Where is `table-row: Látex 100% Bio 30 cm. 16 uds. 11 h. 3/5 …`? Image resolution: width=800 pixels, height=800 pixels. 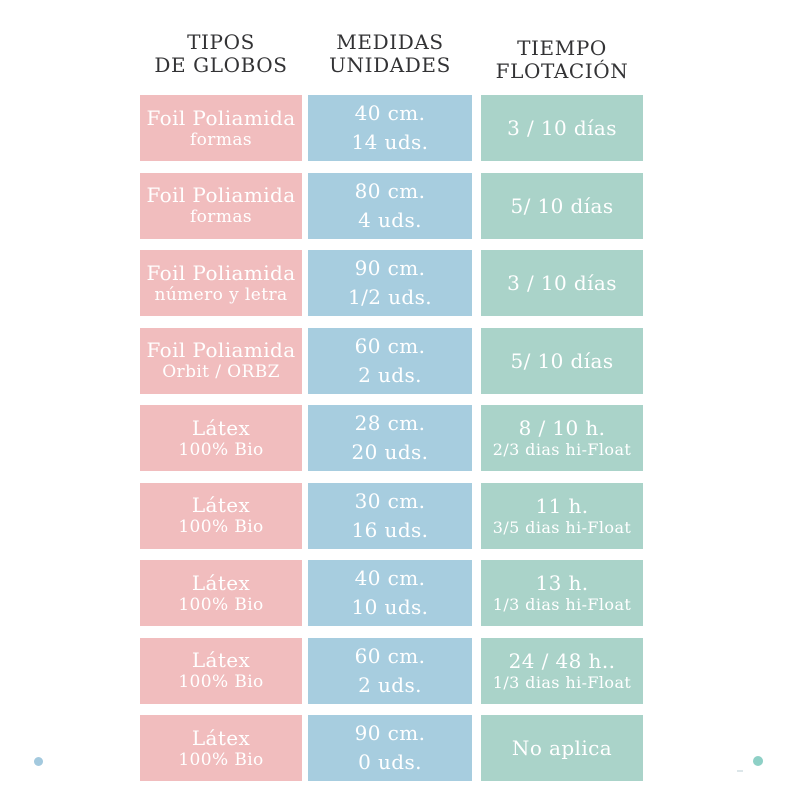 table-row: Látex 100% Bio 30 cm. 16 uds. 11 h. 3/5 … is located at coordinates (391, 515).